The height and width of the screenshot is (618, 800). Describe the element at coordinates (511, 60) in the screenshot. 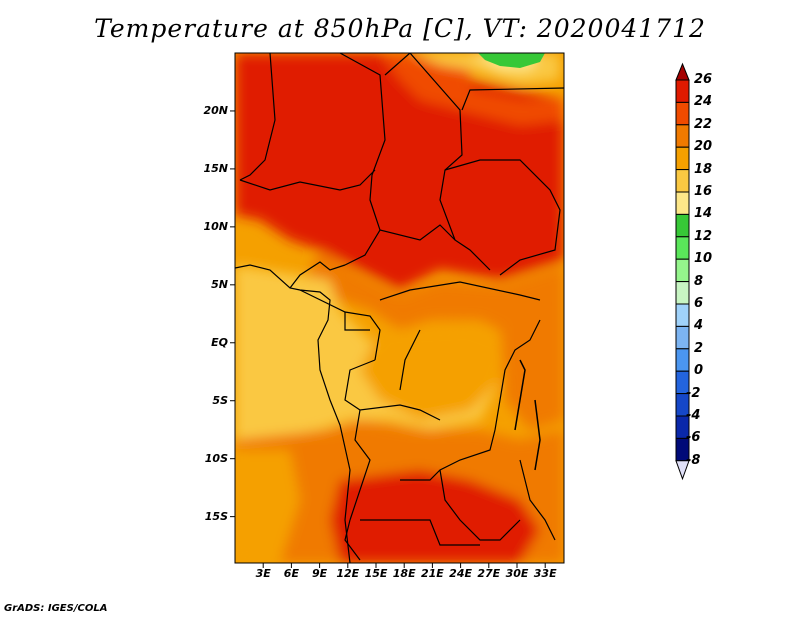

I see `cool-patch` at that location.